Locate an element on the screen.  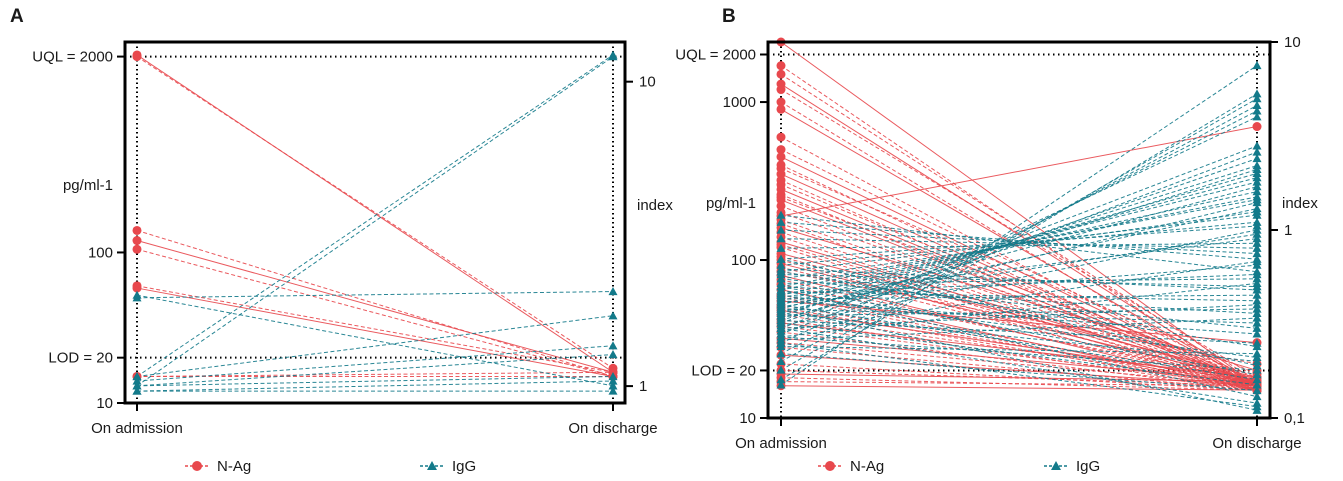
x-category-label: On admission is located at coordinates (137, 428).